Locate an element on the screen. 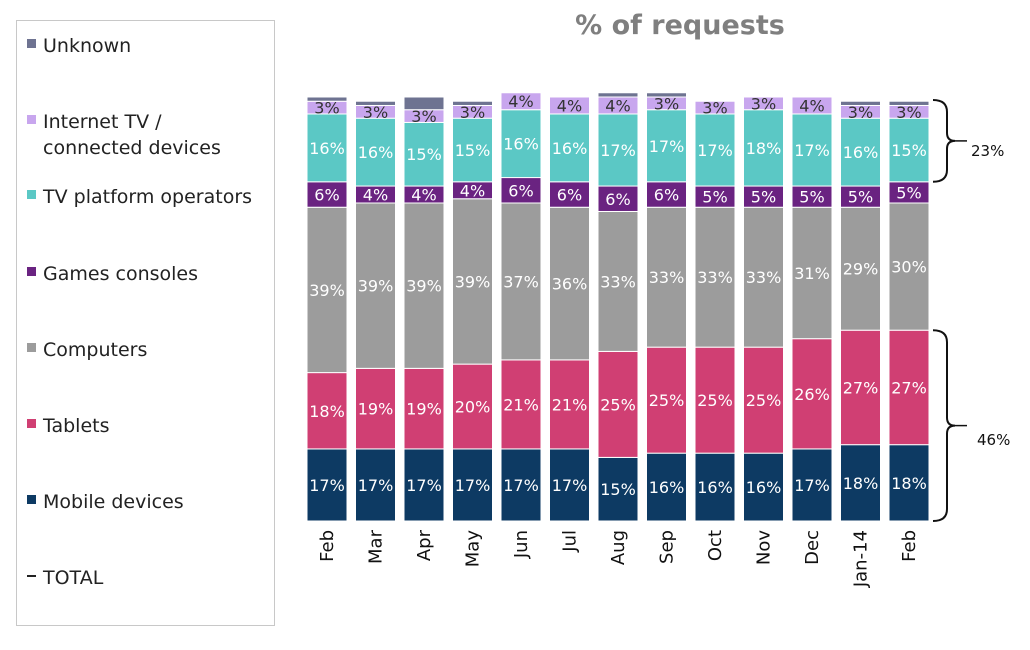  data-label: 26% is located at coordinates (812, 394).